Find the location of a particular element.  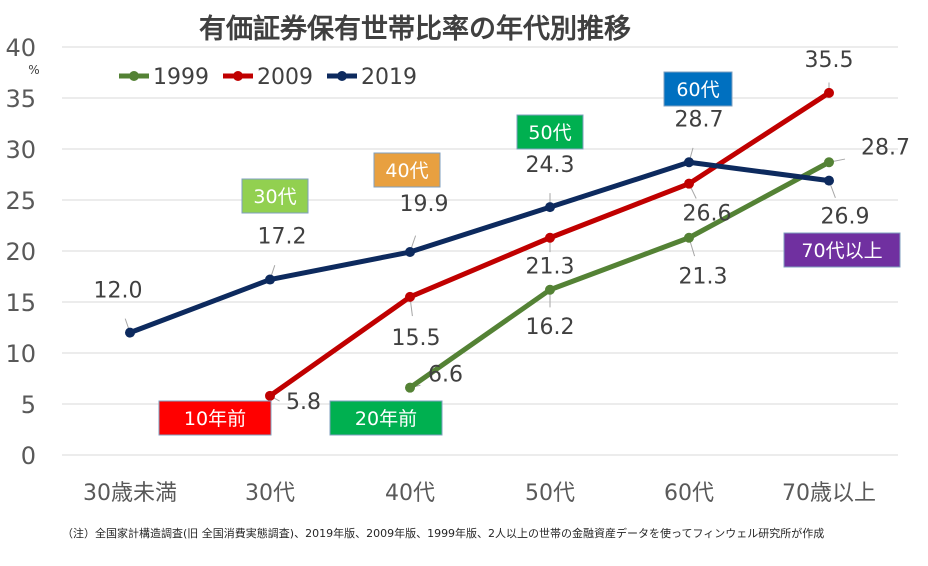

y-tick-label: 0 is located at coordinates (28, 456).